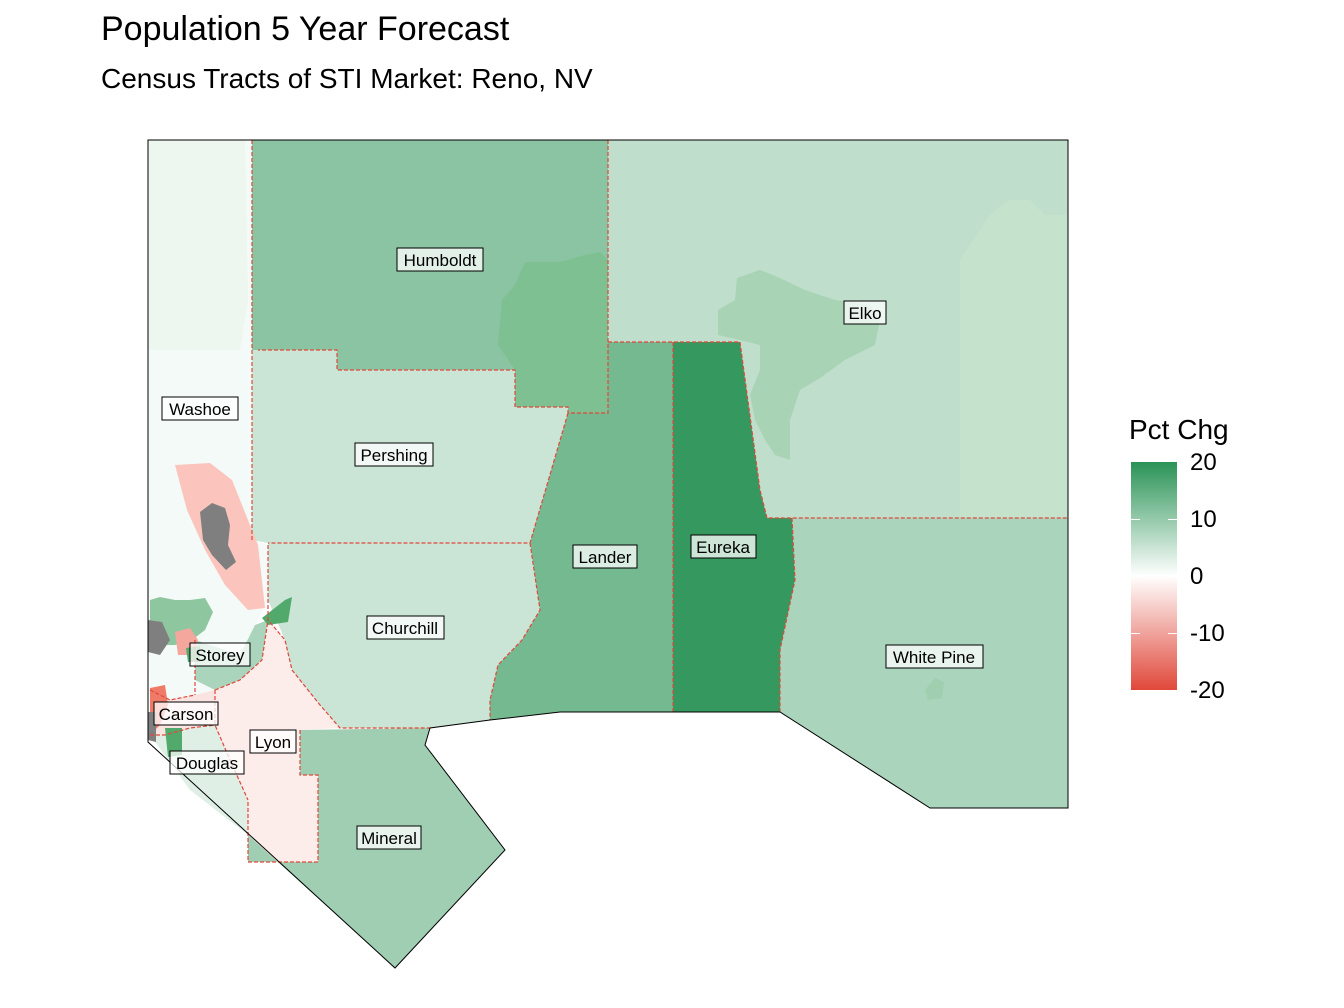 The width and height of the screenshot is (1344, 1008). Describe the element at coordinates (934, 689) in the screenshot. I see `tract-white-pine-spot` at that location.